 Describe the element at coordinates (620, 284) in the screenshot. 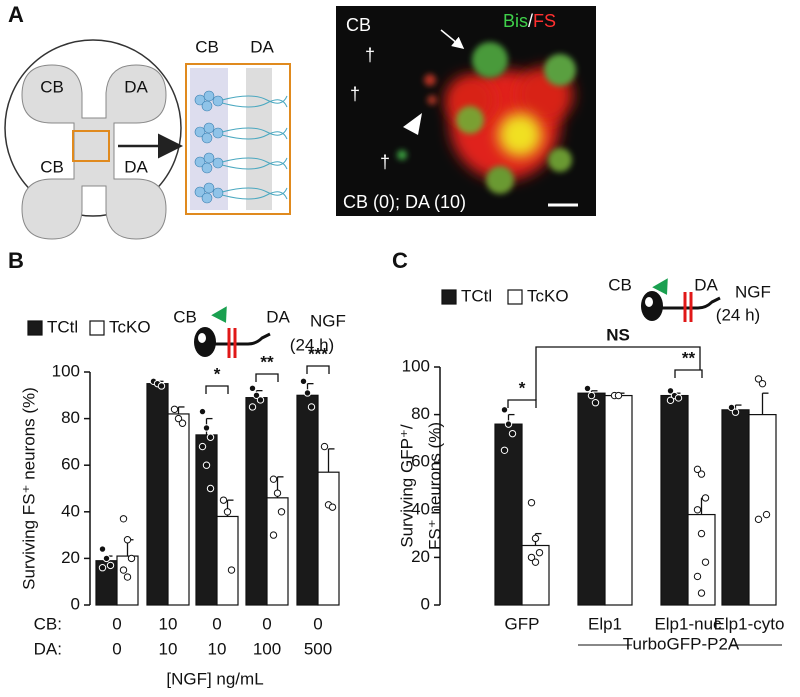

I see `inset-label: CB` at that location.